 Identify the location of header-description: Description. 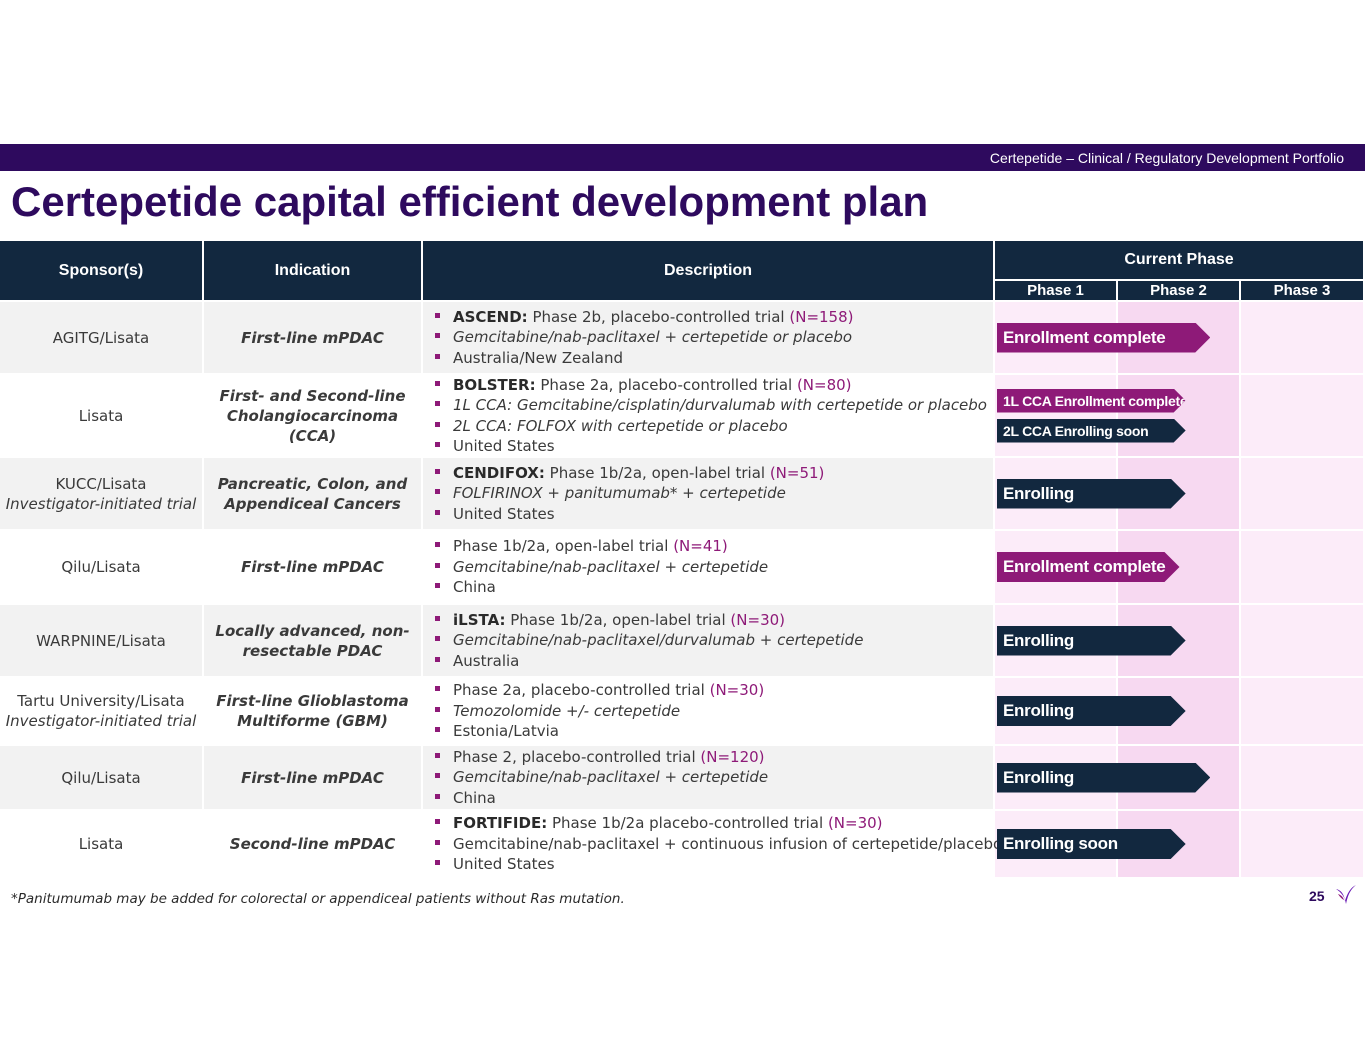
(708, 270).